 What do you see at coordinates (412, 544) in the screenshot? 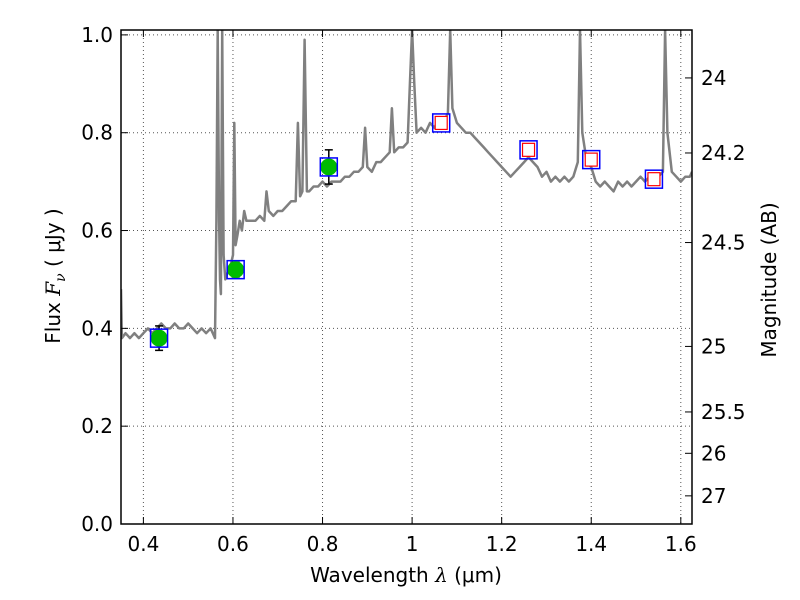
I see `x-tick-label: 1` at bounding box center [412, 544].